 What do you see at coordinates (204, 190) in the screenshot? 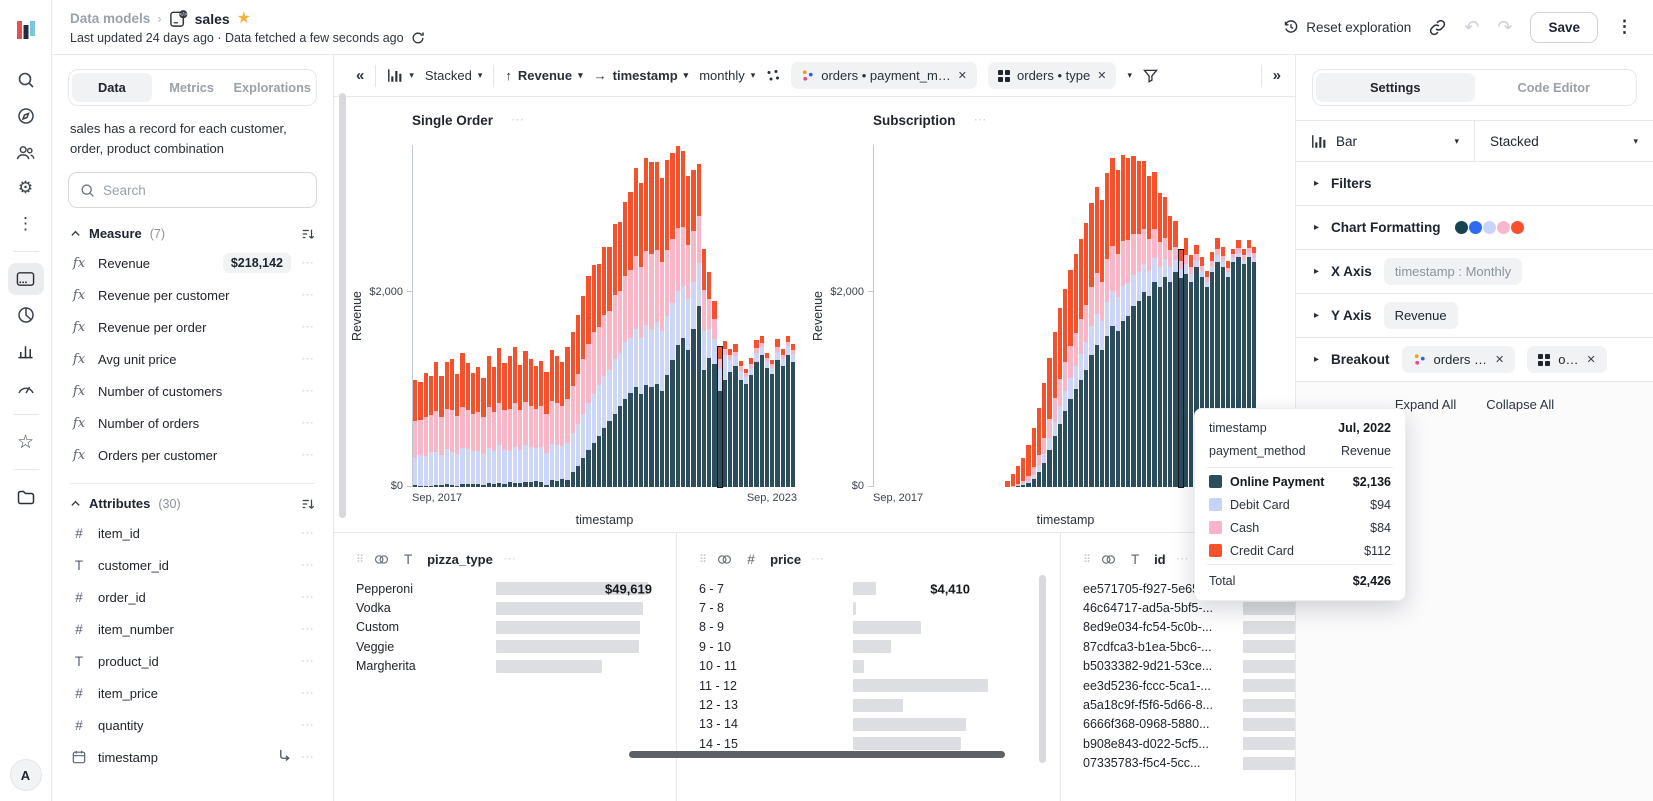
I see `search-input` at bounding box center [204, 190].